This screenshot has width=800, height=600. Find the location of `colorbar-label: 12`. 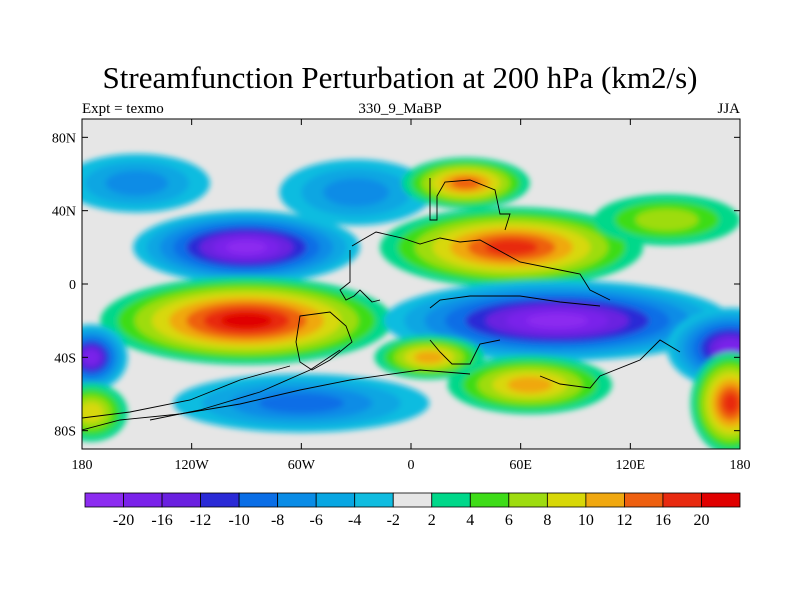

colorbar-label: 12 is located at coordinates (624, 520).